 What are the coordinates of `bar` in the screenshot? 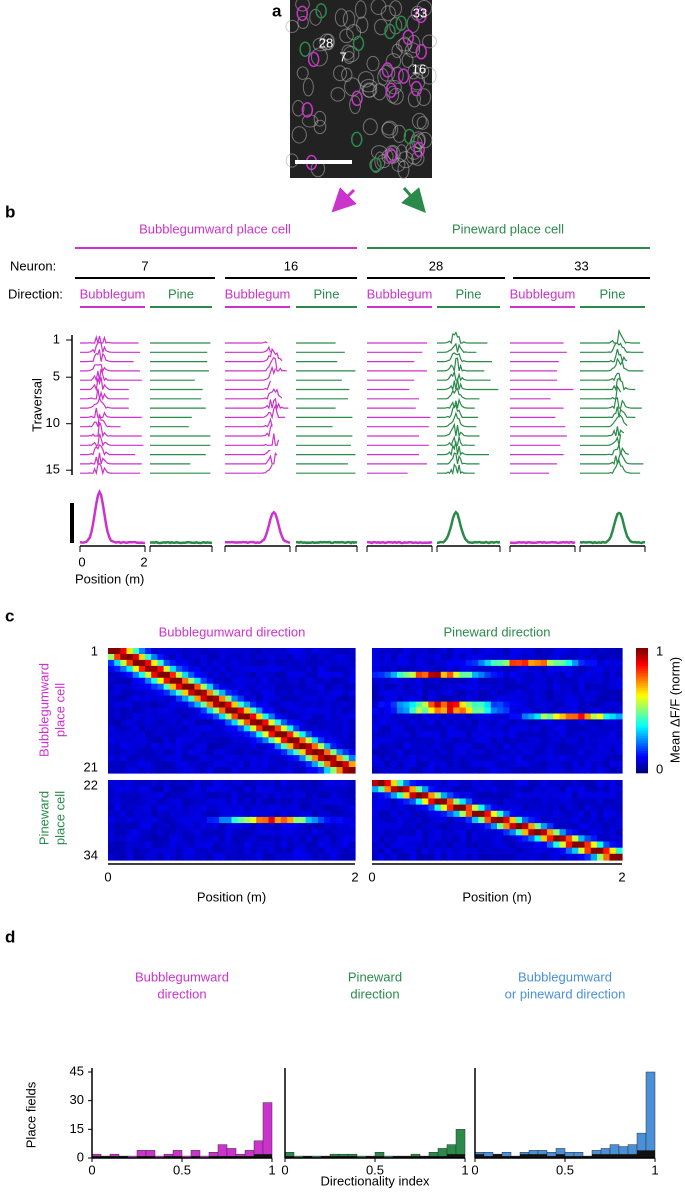 It's located at (650, 1154).